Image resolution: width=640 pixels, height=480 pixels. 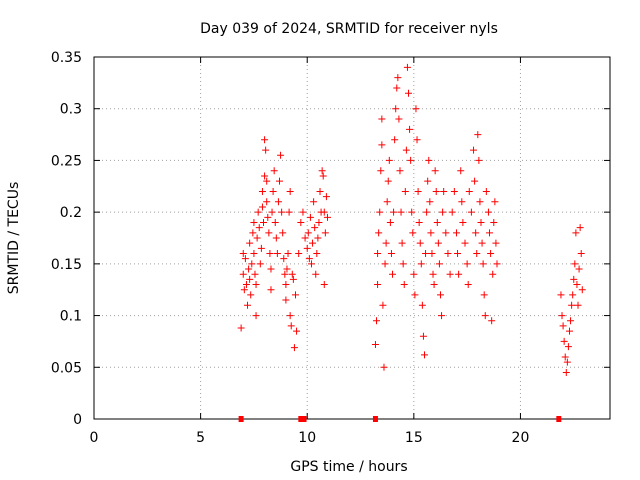 I want to click on x-tick-label: 15, so click(x=414, y=438).